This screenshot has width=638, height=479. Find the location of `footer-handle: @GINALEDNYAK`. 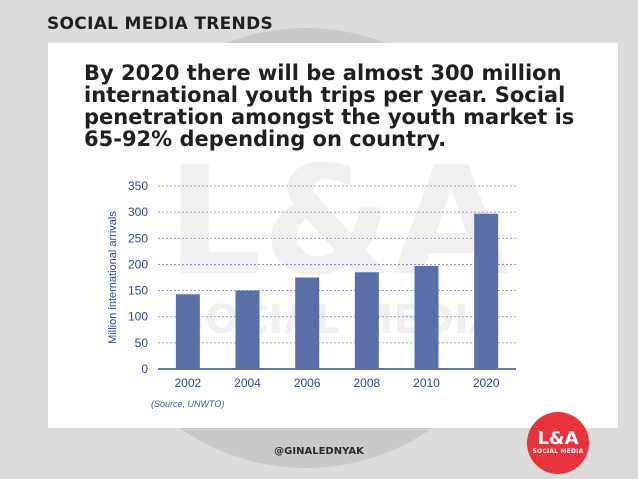

footer-handle: @GINALEDNYAK is located at coordinates (319, 451).